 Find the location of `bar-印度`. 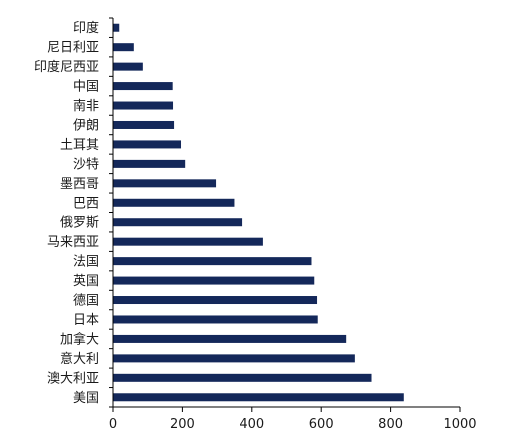

bar-印度 is located at coordinates (116, 27).